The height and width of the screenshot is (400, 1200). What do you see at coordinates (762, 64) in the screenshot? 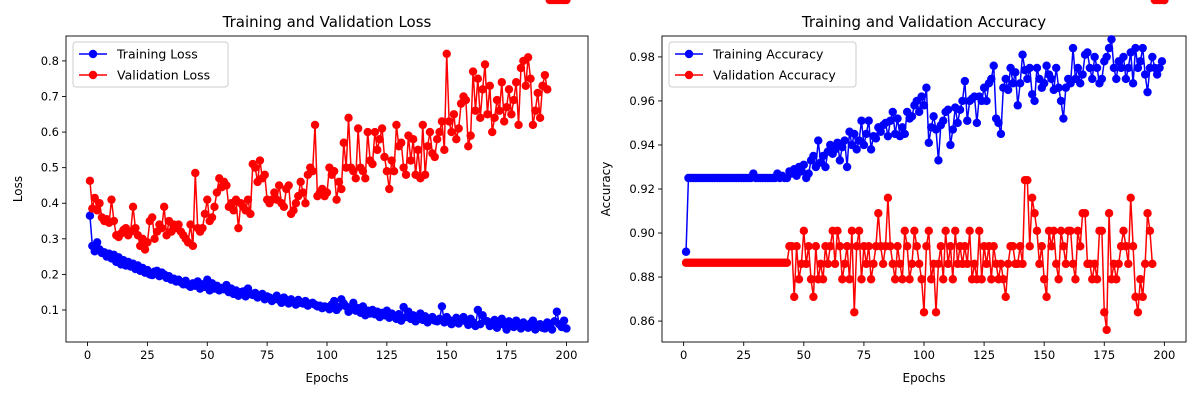
I see `legend: Training Accuracy Validation Accuracy` at bounding box center [762, 64].